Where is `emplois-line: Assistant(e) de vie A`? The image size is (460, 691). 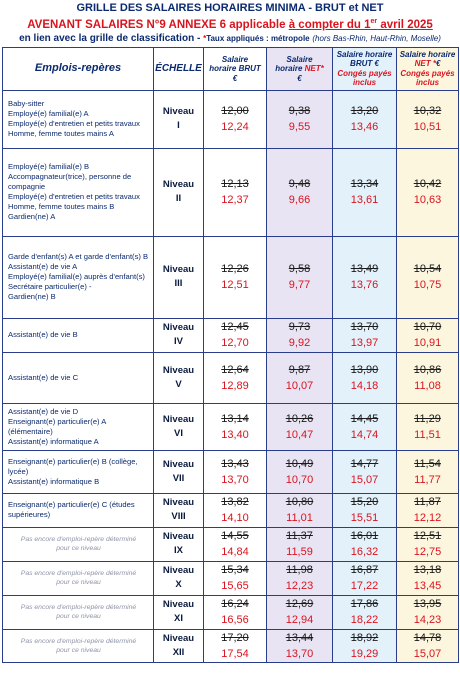 emplois-line: Assistant(e) de vie A is located at coordinates (43, 267).